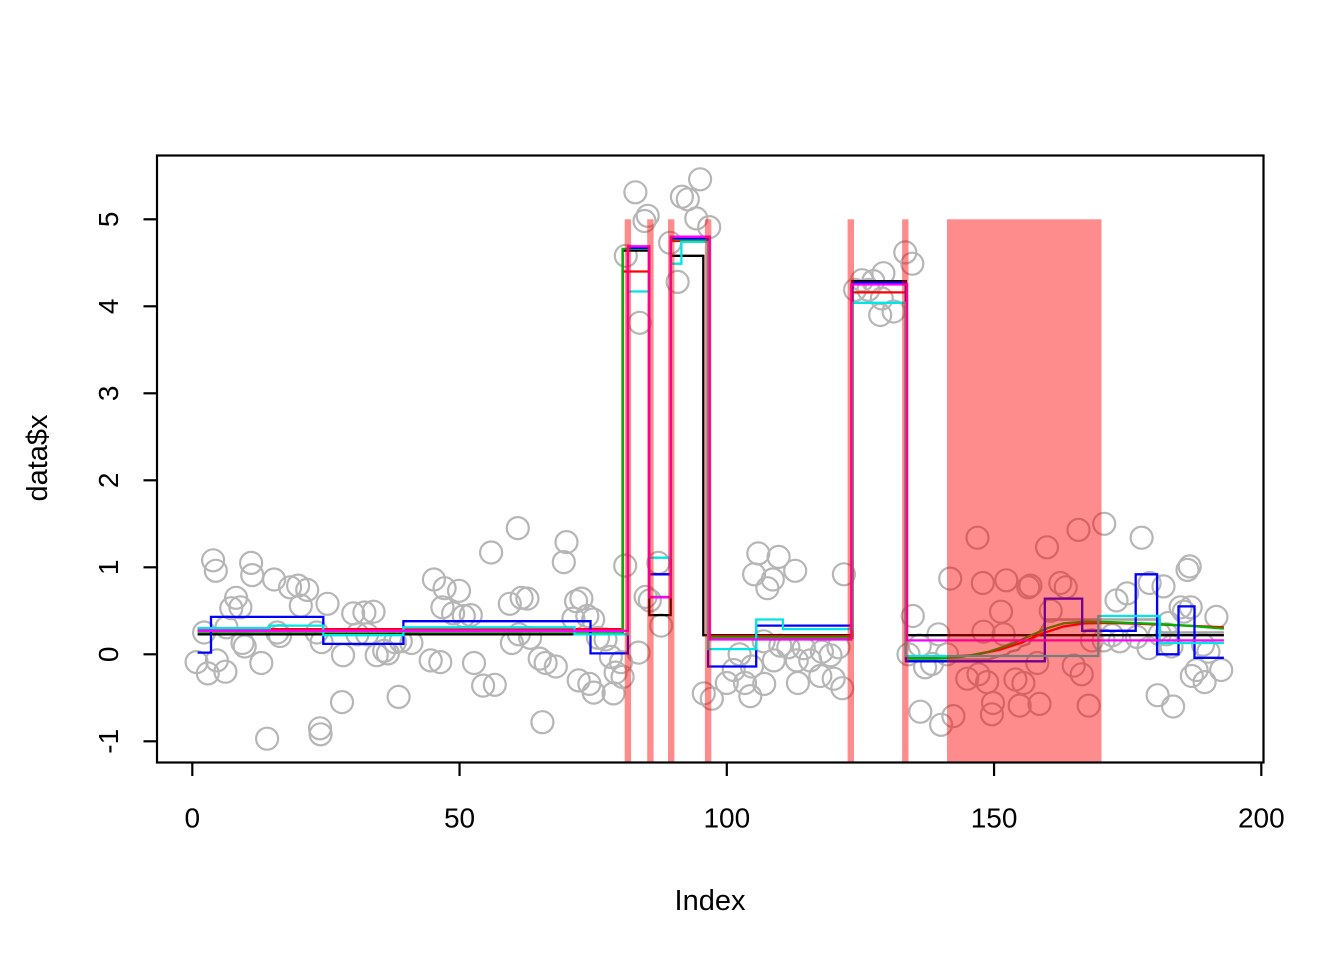 The width and height of the screenshot is (1344, 960). I want to click on y-tick-label: 5, so click(108, 220).